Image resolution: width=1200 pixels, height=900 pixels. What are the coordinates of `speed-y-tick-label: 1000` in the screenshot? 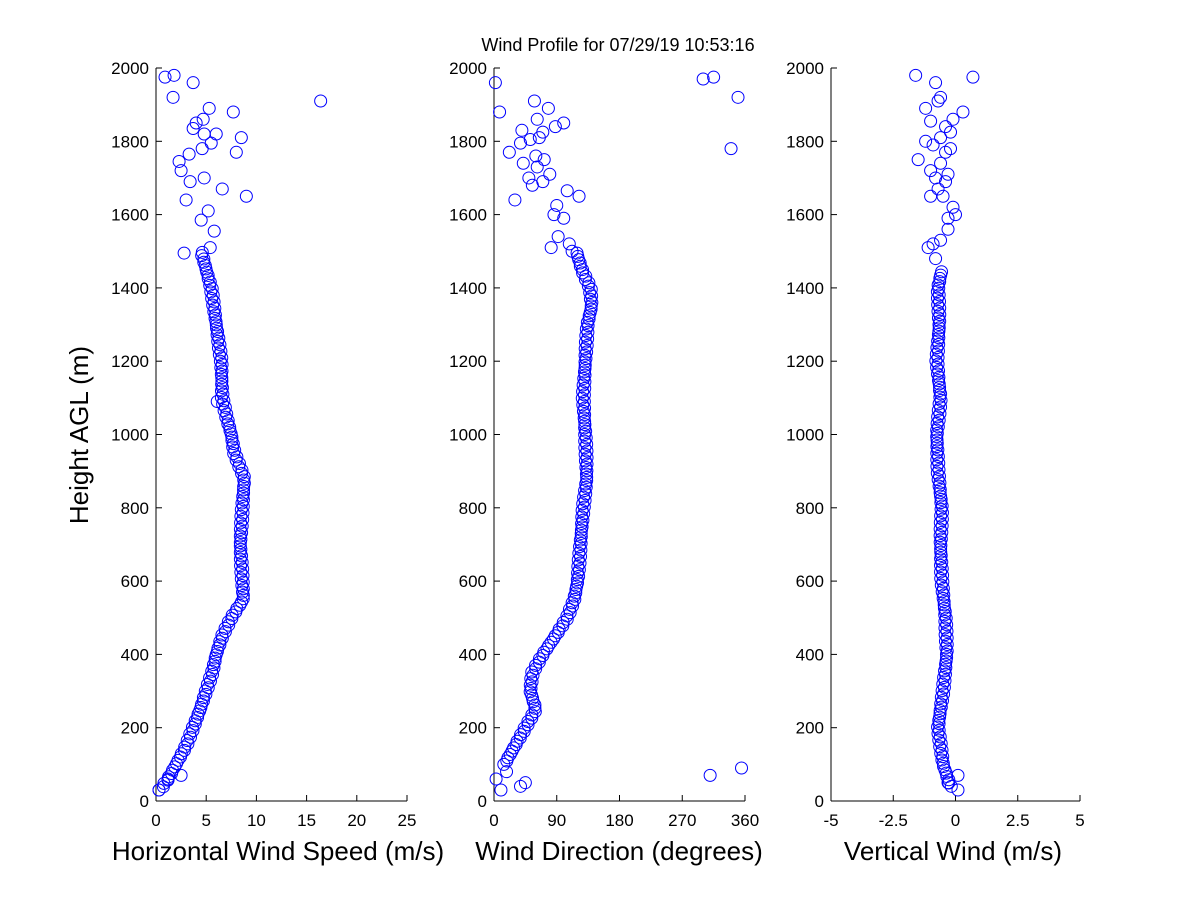 It's located at (130, 435).